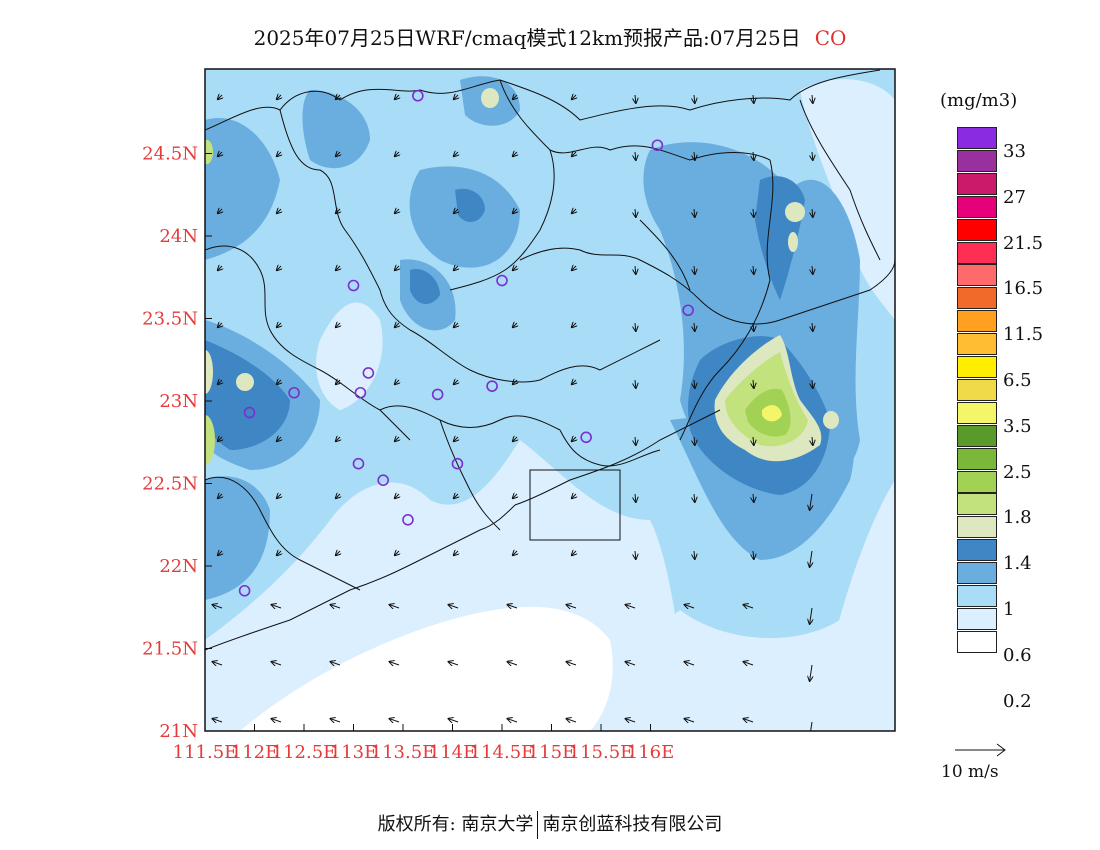  I want to click on colorbar-label: 0.2, so click(1017, 701).